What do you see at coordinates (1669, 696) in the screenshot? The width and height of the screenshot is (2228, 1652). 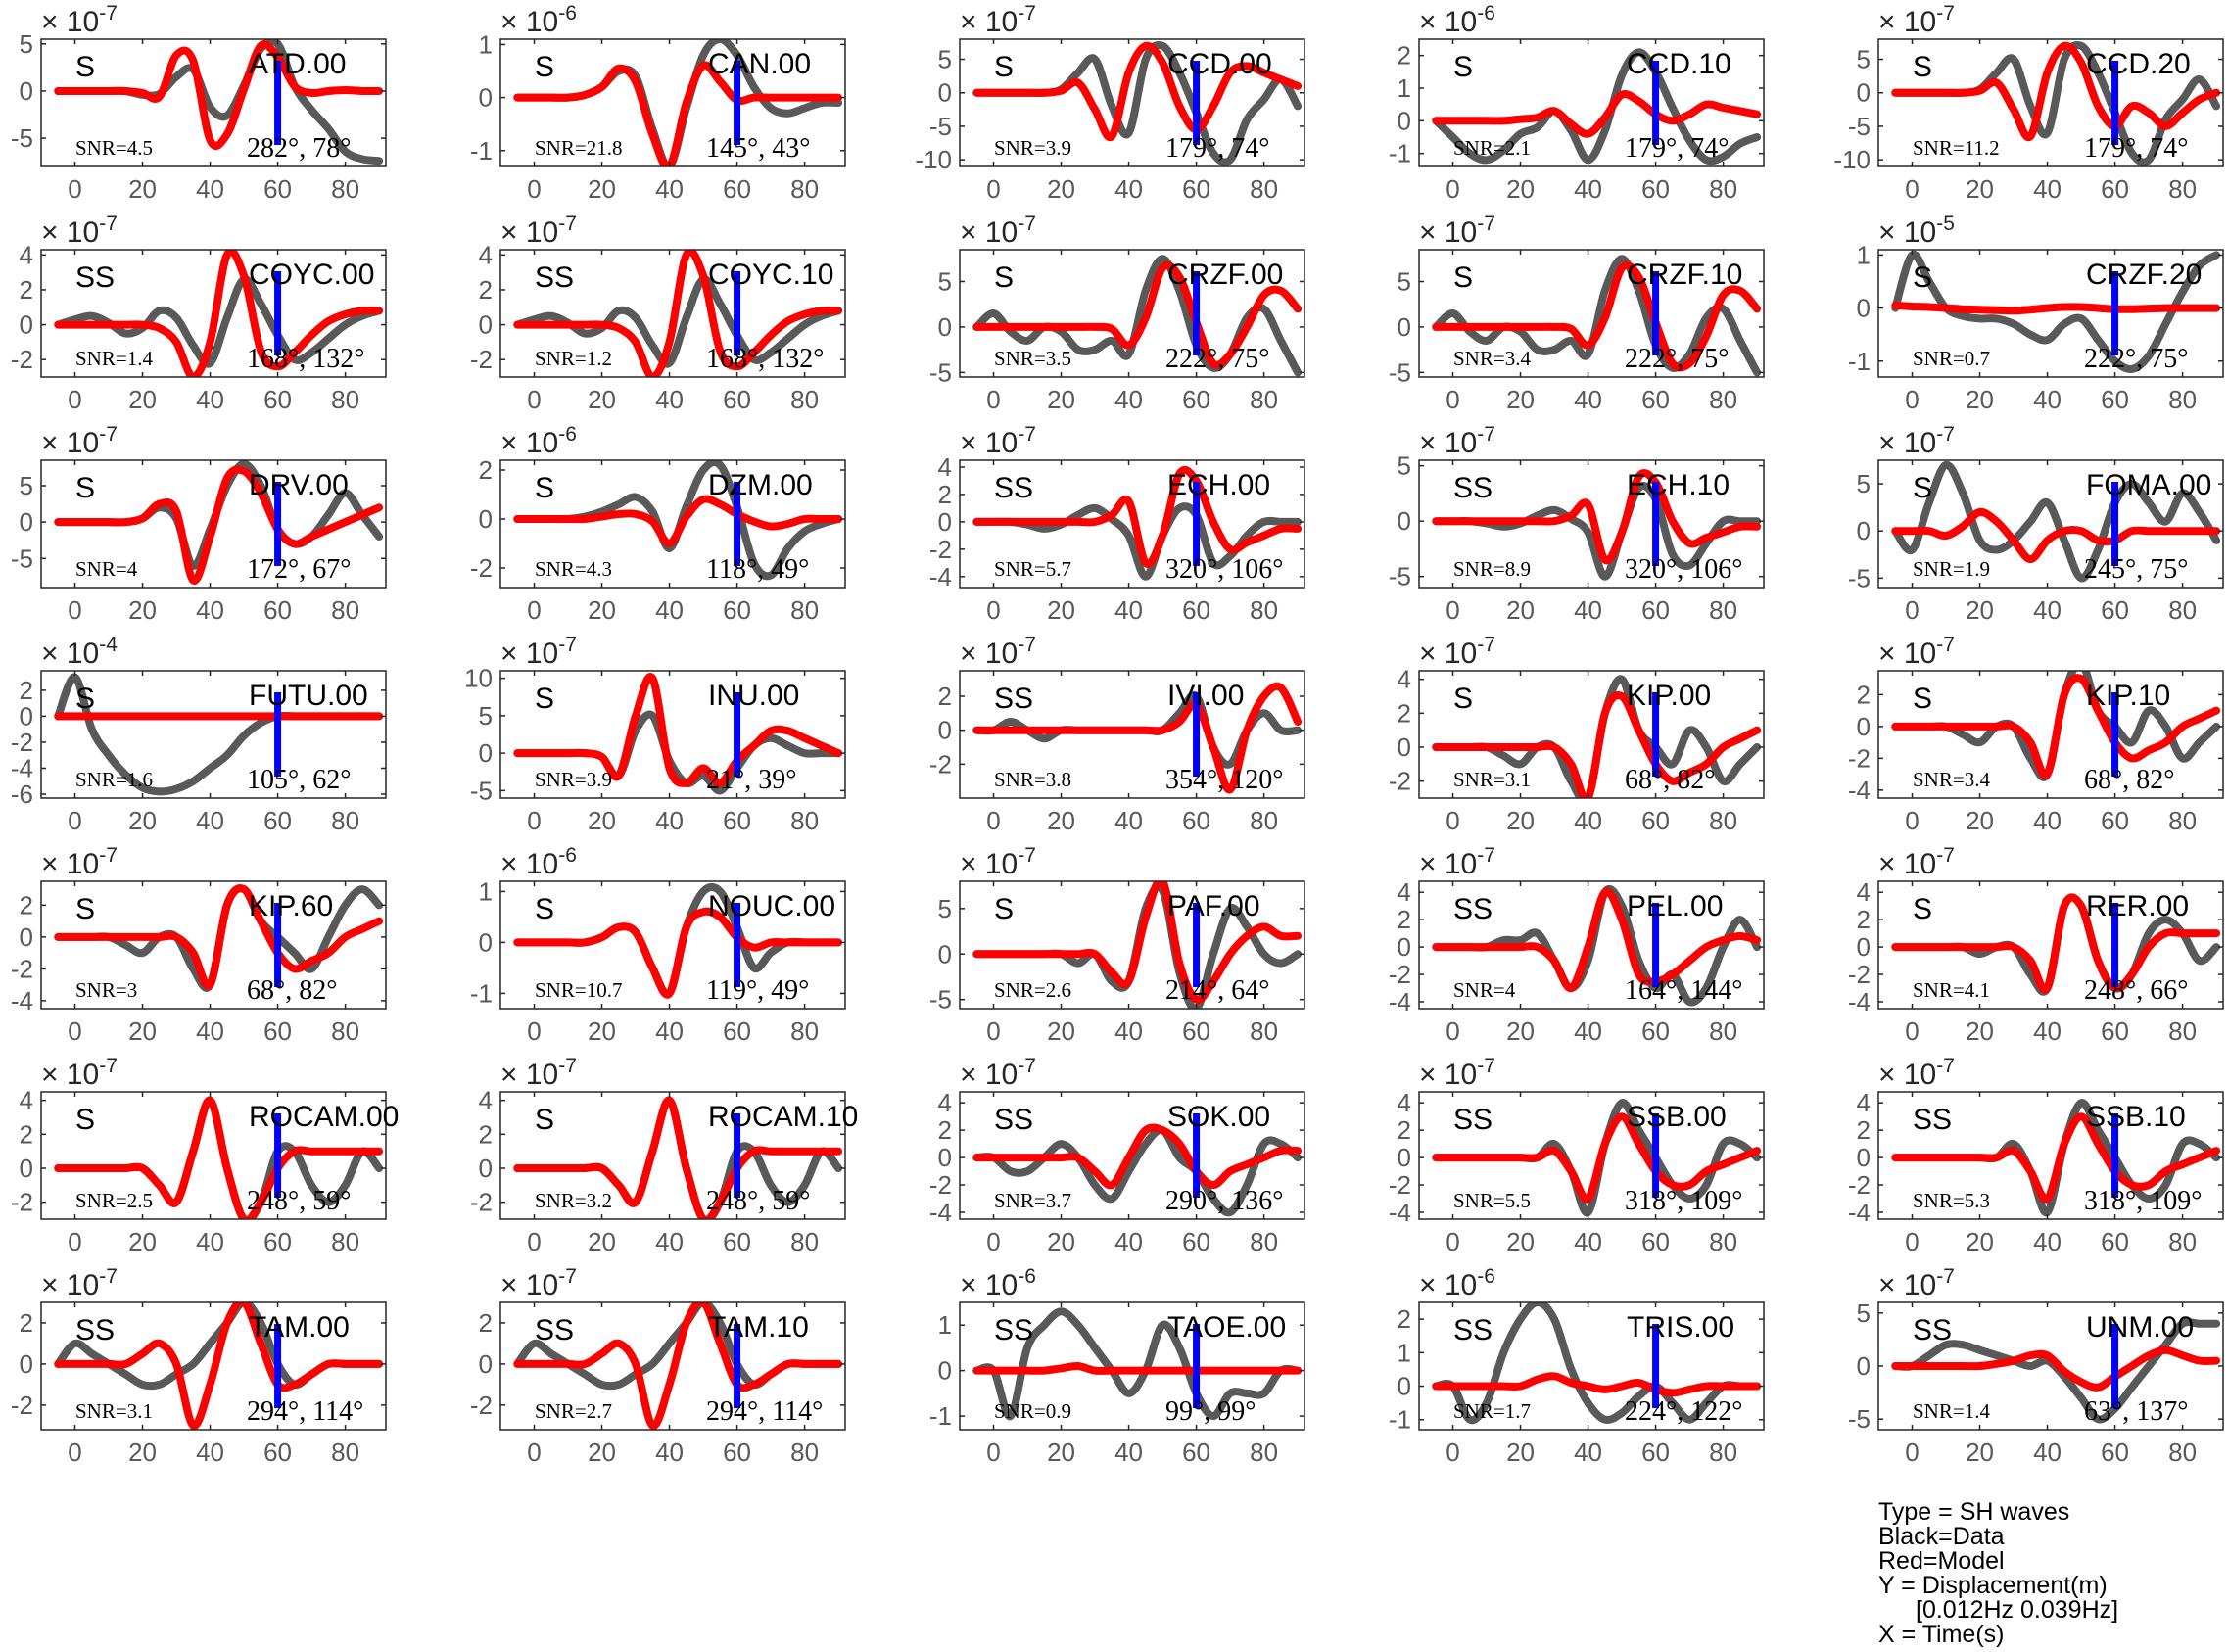 I see `station-label: KIP.00` at bounding box center [1669, 696].